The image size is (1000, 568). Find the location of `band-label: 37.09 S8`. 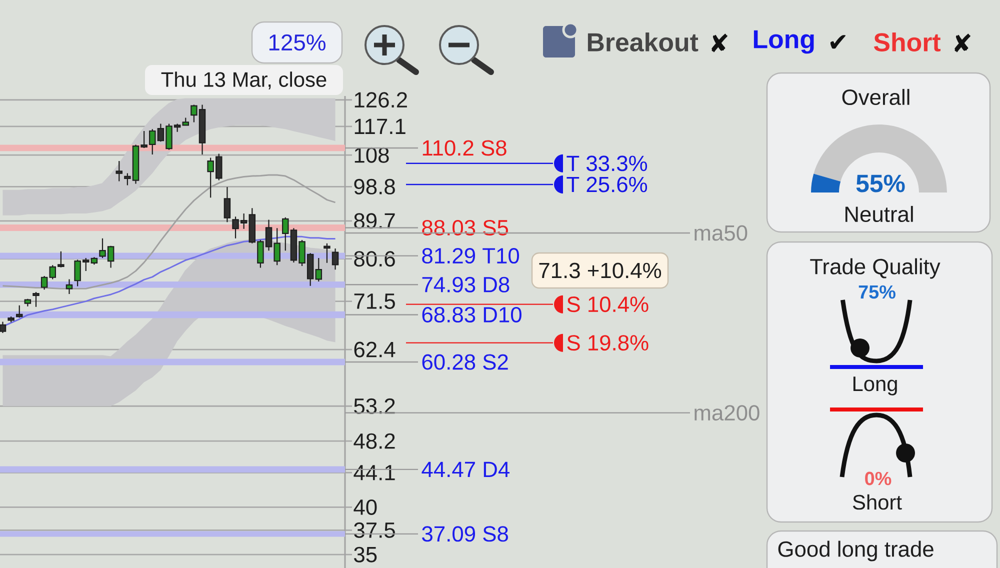

band-label: 37.09 S8 is located at coordinates (465, 534).